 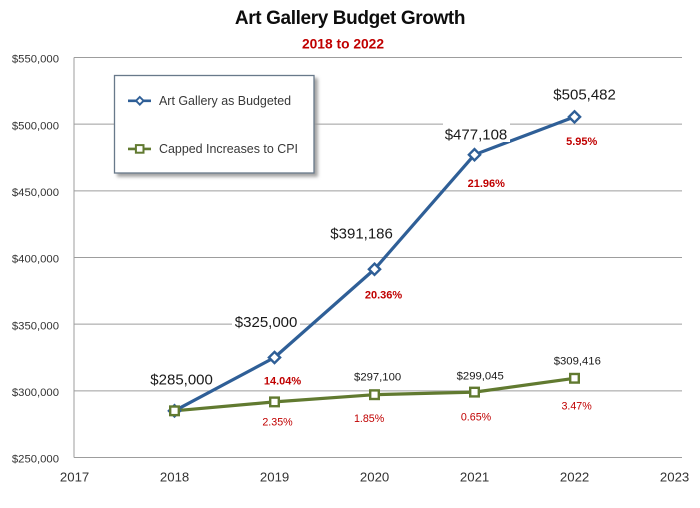 What do you see at coordinates (476, 418) in the screenshot?
I see `svg-text: 0.65%` at bounding box center [476, 418].